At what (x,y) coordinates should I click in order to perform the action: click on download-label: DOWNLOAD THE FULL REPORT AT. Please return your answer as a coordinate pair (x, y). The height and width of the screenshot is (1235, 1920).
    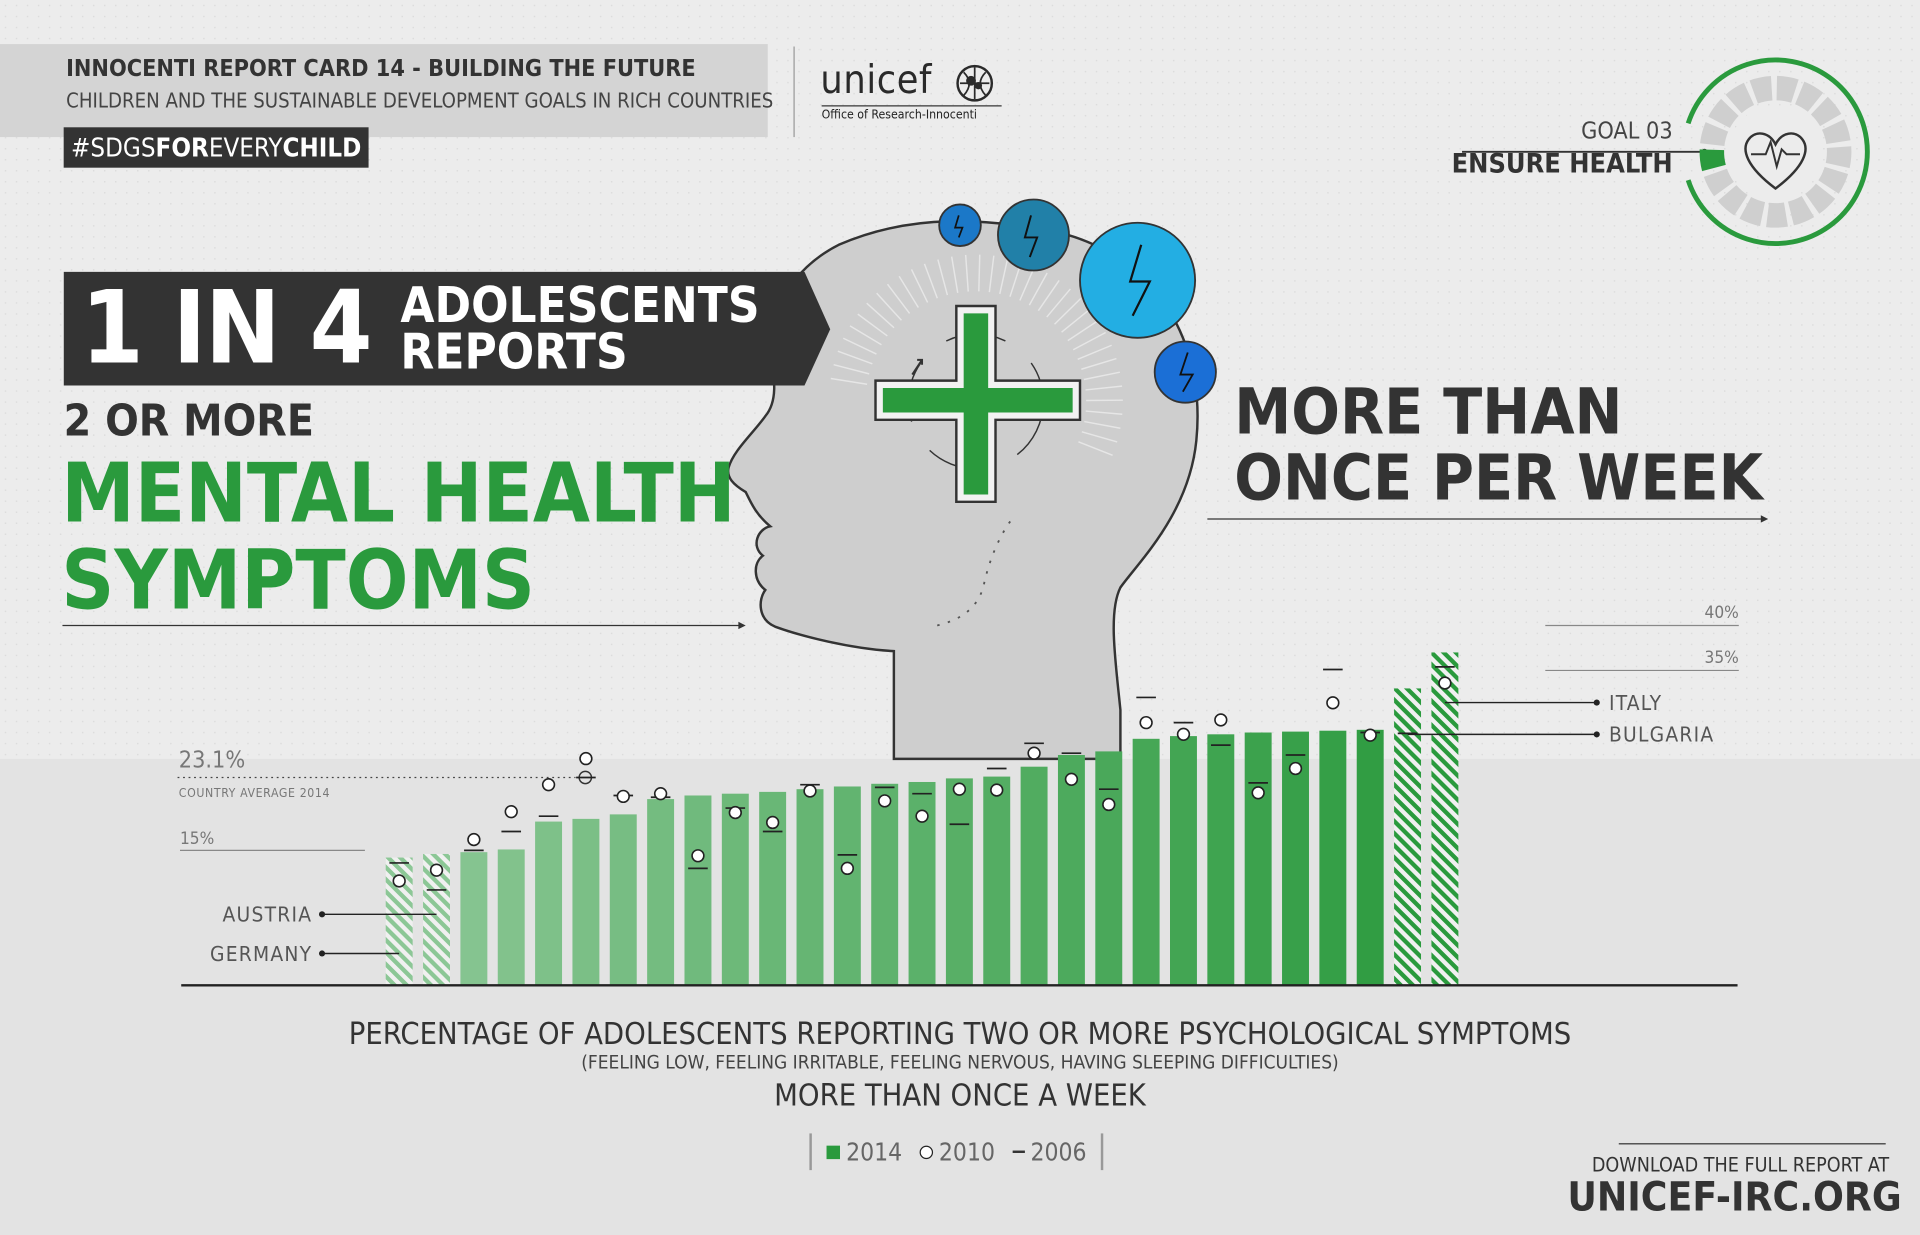
    Looking at the image, I should click on (1740, 1164).